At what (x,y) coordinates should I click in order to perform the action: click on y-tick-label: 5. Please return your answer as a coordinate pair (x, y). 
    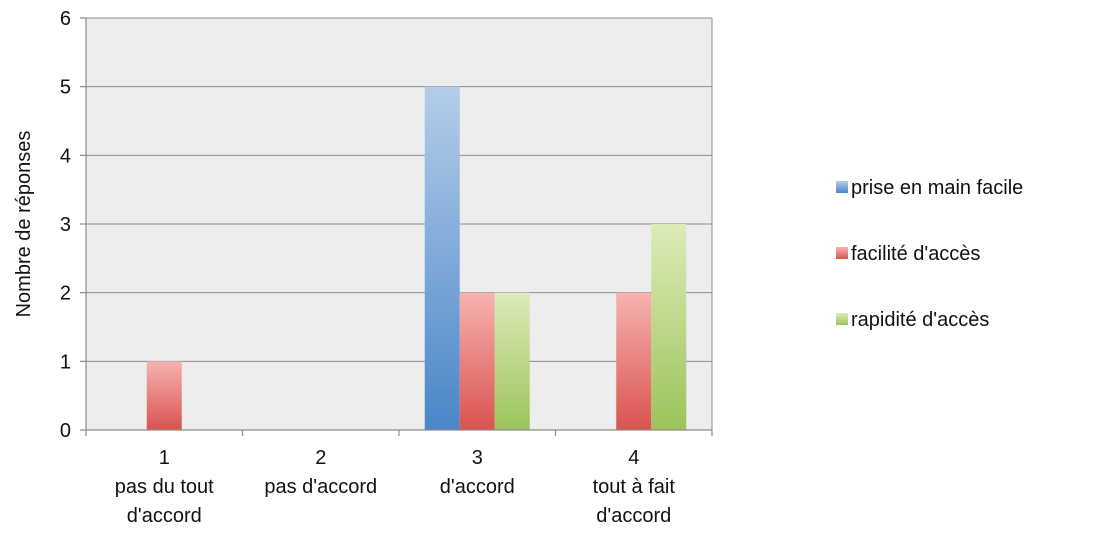
    Looking at the image, I should click on (65, 88).